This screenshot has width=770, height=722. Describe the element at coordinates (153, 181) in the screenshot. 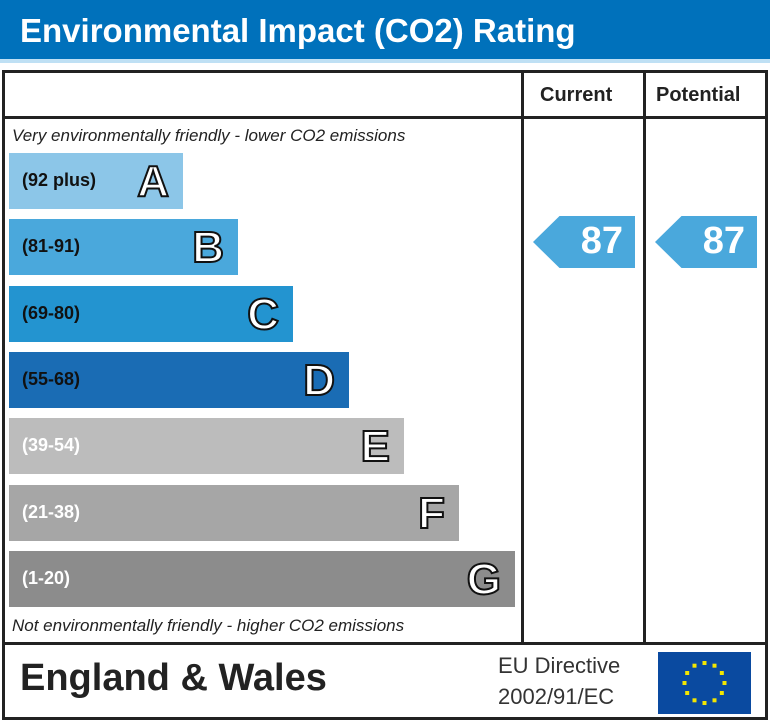

I see `band-letter: A` at that location.